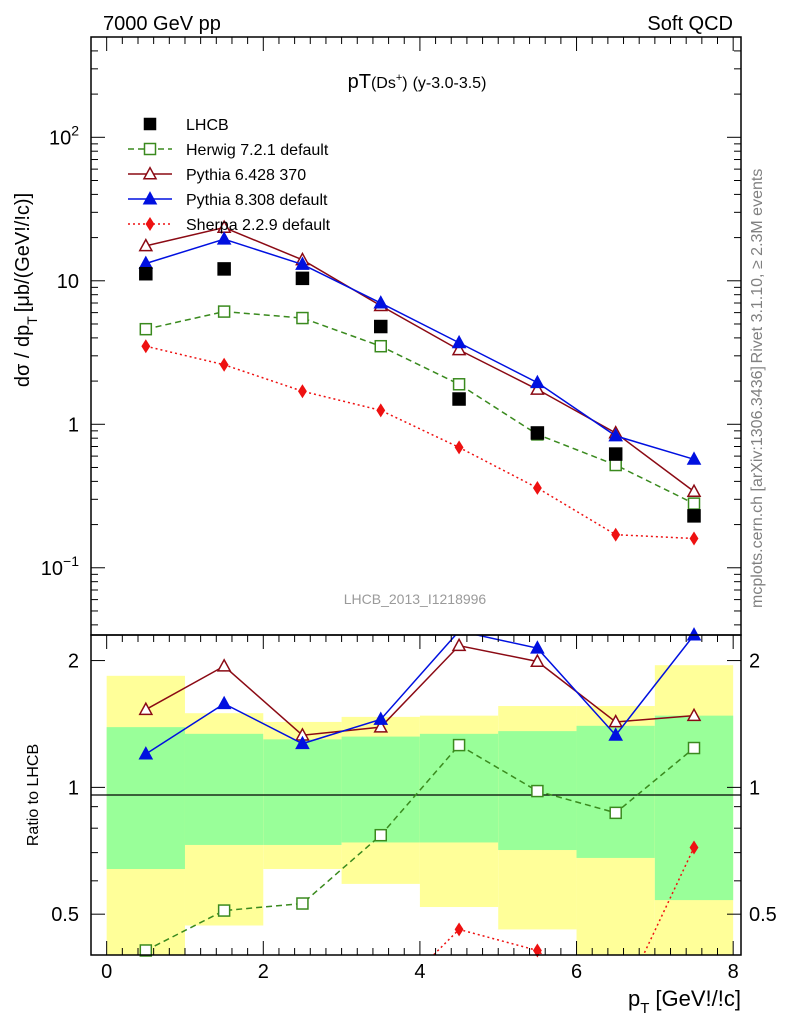  What do you see at coordinates (106, 972) in the screenshot?
I see `x-tick-label: 0` at bounding box center [106, 972].